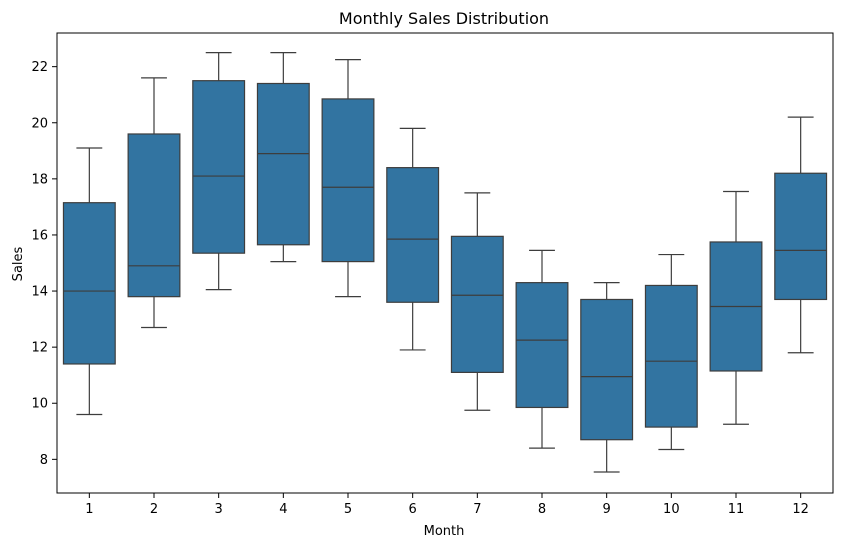 This screenshot has height=551, width=842. I want to click on chart-title: Monthly Sales Distribution, so click(444, 18).